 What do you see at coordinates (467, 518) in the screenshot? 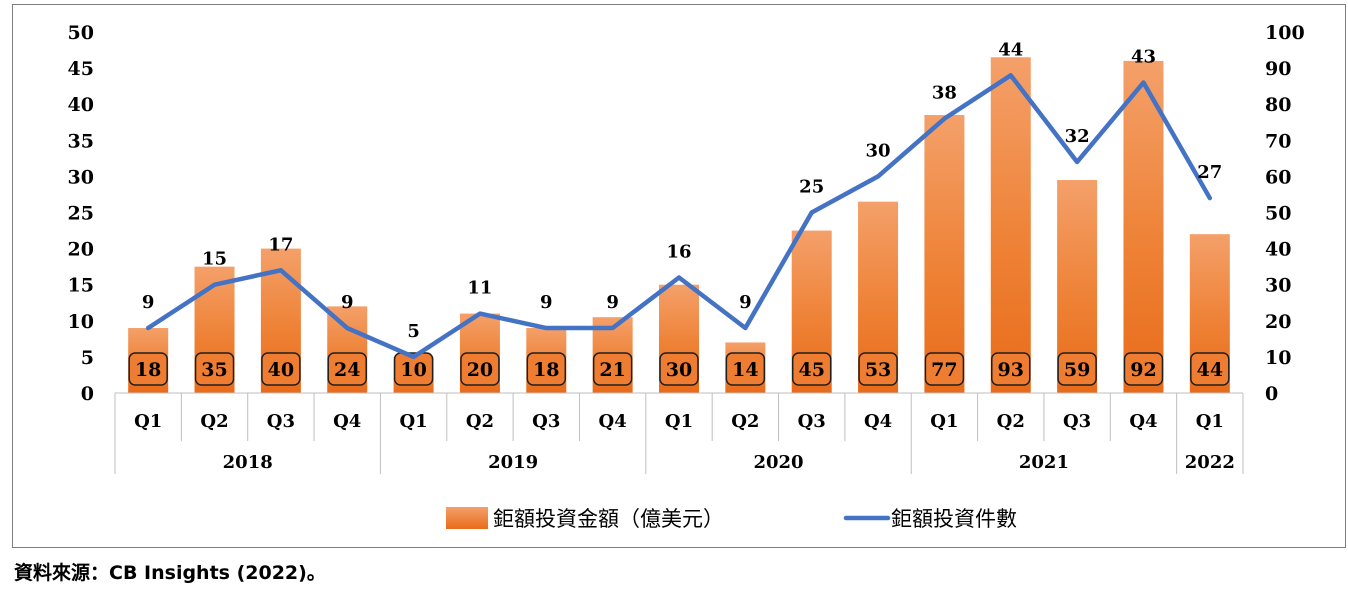
I see `legend-bar-swatch` at bounding box center [467, 518].